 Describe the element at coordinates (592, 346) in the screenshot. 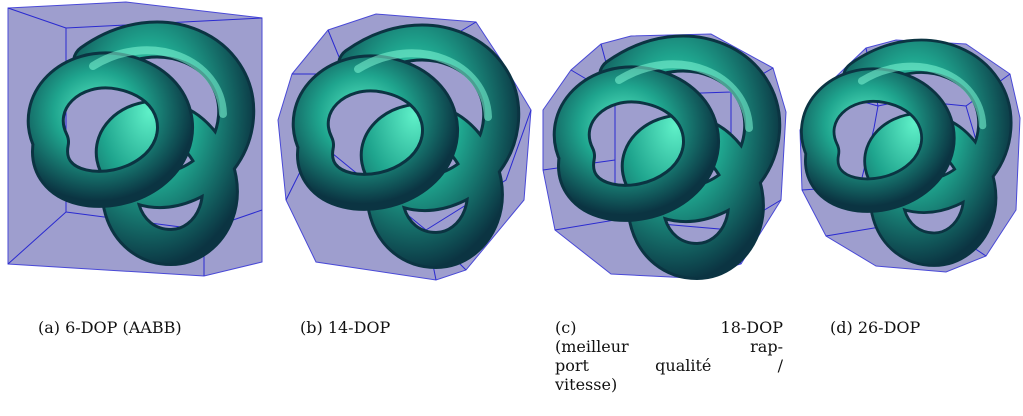

I see `caption-c-line: (meilleur` at that location.